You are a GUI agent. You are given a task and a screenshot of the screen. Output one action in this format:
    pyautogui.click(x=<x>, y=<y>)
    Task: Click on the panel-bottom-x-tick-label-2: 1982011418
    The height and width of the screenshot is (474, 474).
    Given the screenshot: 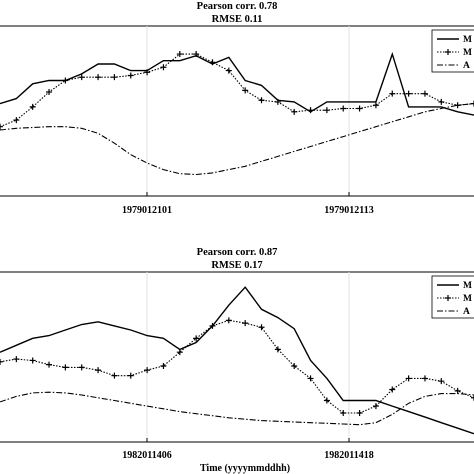 What is the action you would take?
    pyautogui.click(x=348, y=455)
    